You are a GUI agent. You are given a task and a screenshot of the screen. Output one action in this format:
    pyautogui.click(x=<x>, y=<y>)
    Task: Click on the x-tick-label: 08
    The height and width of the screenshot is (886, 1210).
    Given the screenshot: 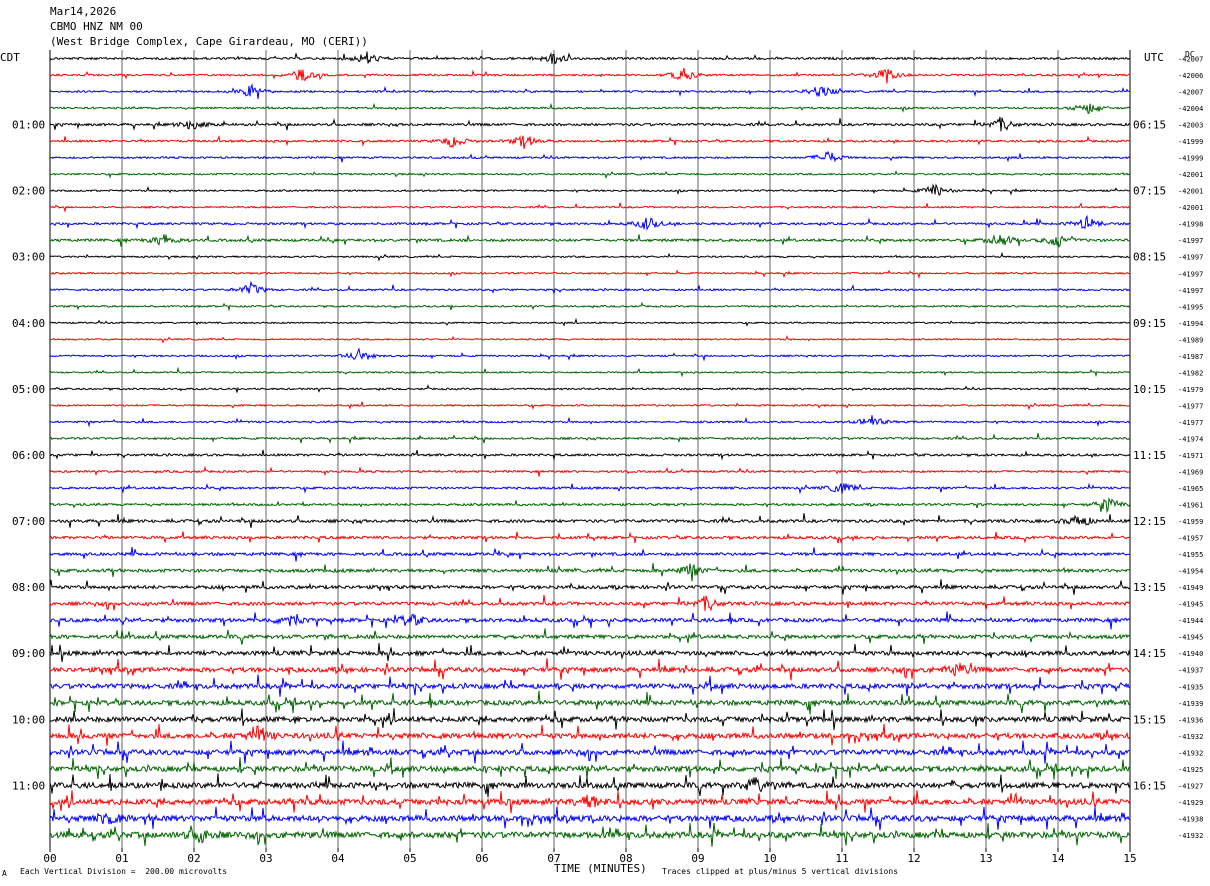 What is the action you would take?
    pyautogui.click(x=625, y=858)
    